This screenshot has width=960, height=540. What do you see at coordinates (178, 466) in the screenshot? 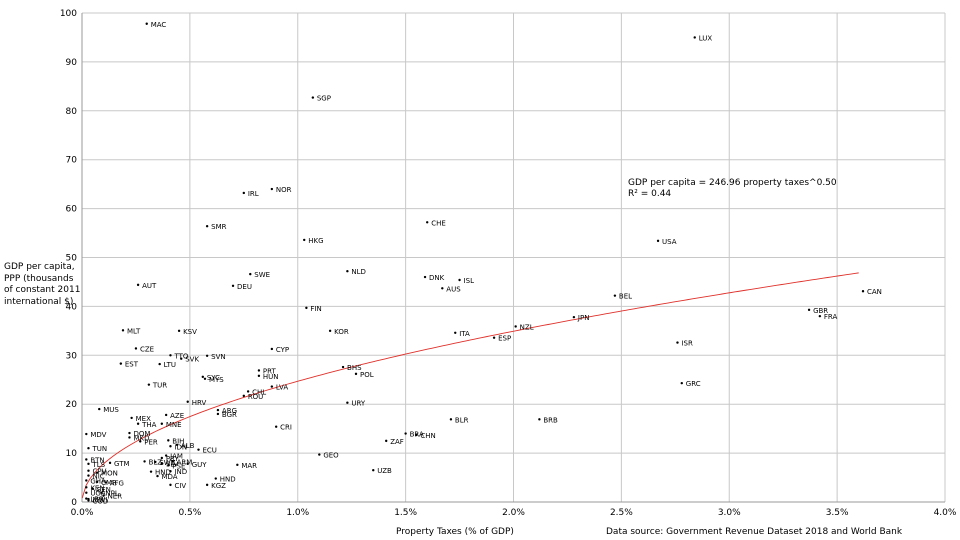
I see `data-point-label: PSE` at bounding box center [178, 466].